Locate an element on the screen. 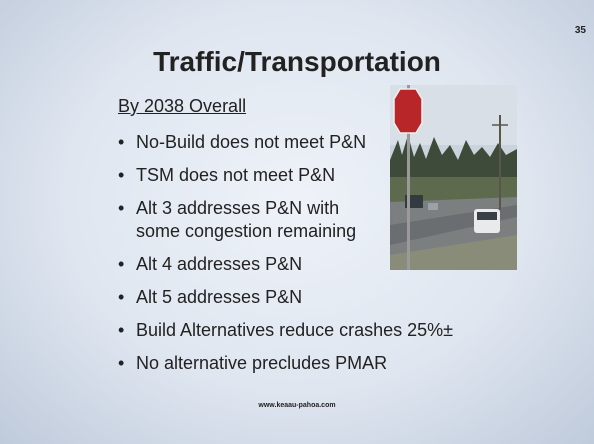 This screenshot has width=594, height=444. bullet: Build Alternatives reduce crashes 25%± is located at coordinates (285, 330).